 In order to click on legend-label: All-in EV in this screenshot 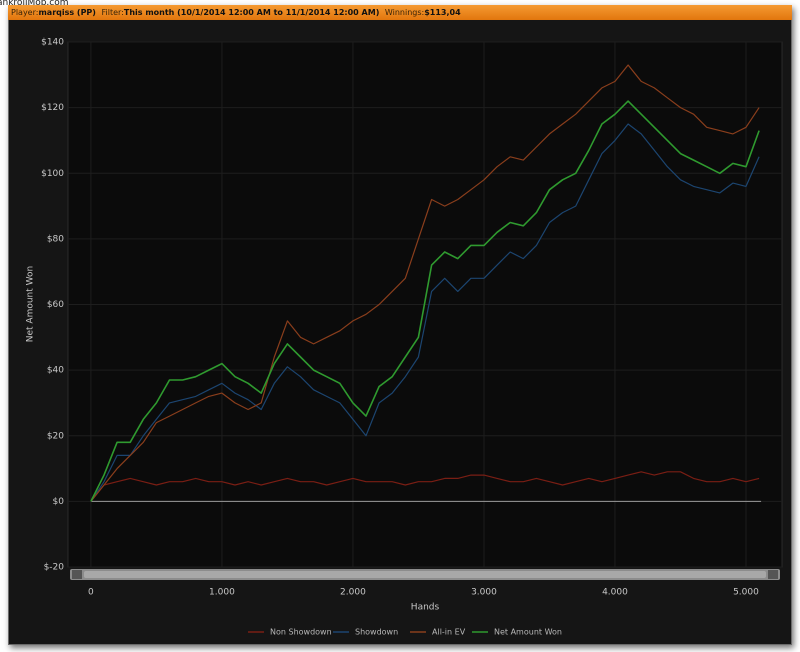, I will do `click(449, 632)`.